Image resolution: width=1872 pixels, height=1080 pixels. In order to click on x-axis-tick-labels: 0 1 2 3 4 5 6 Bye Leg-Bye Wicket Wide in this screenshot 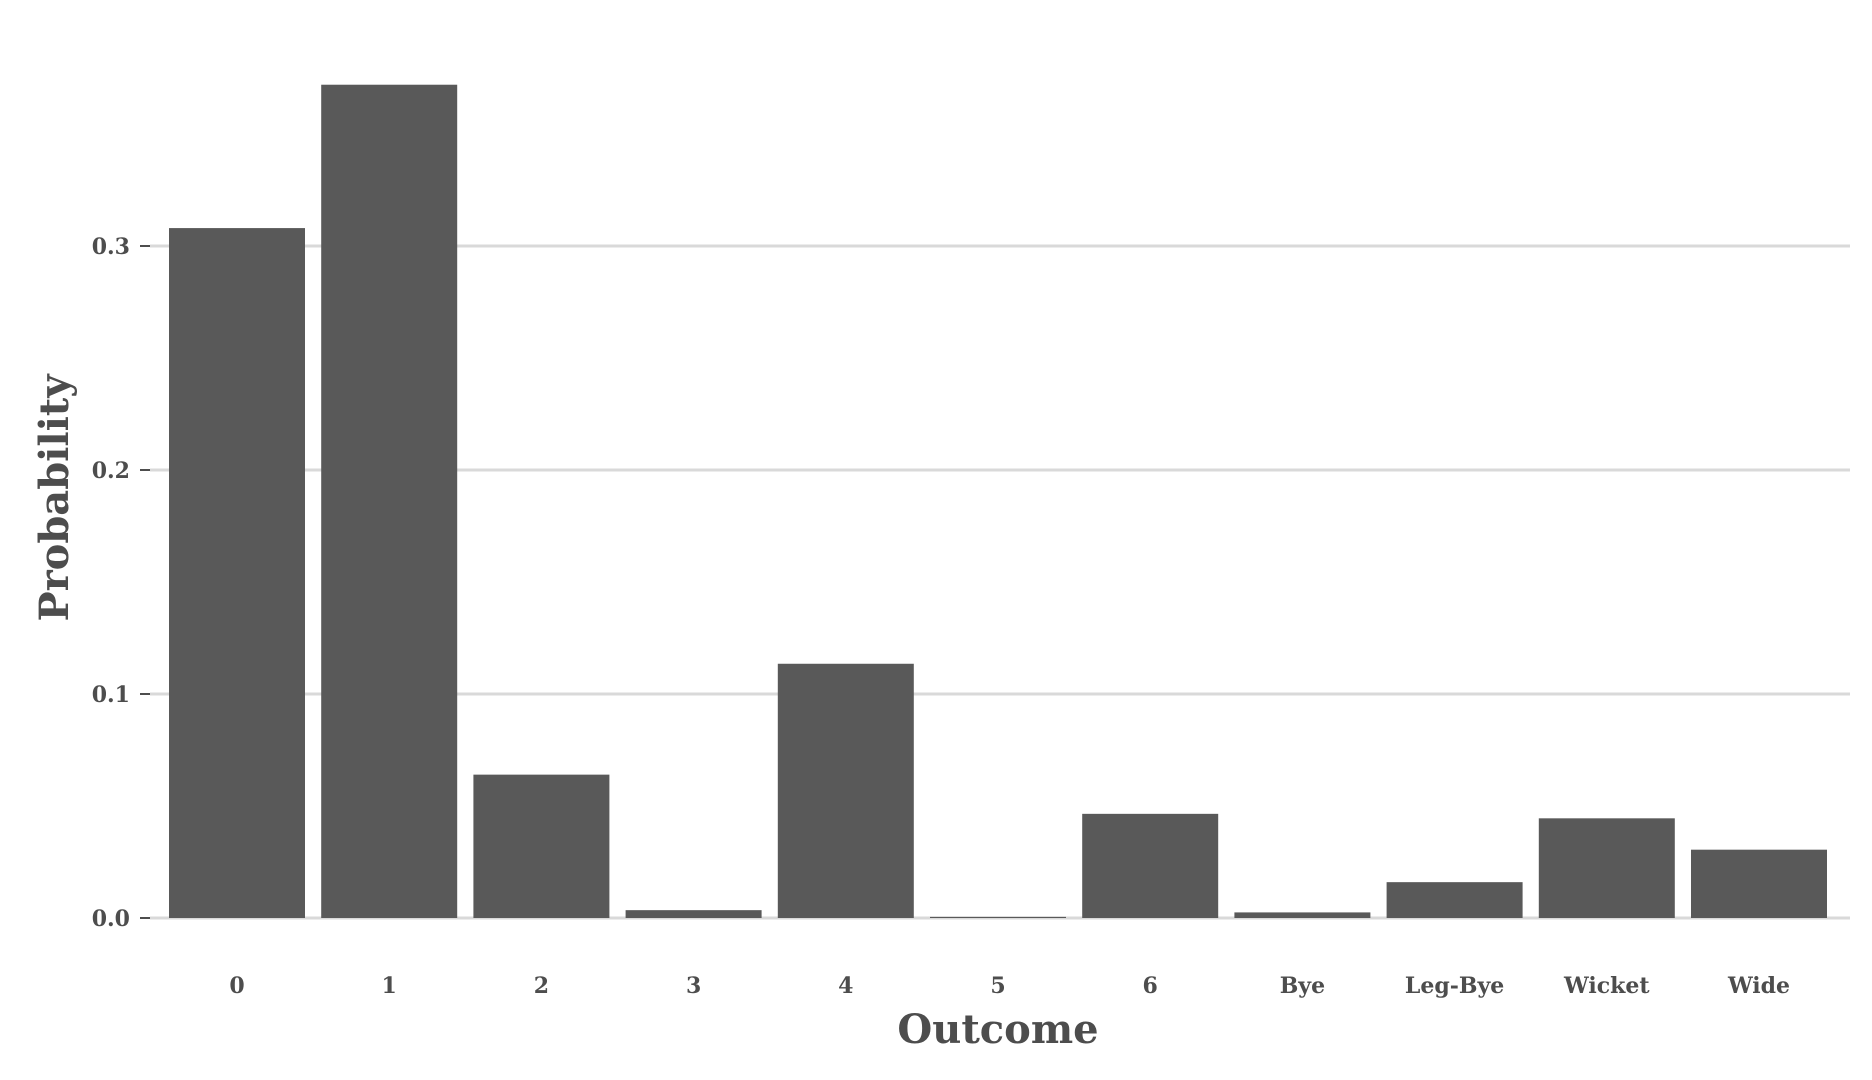, I will do `click(1009, 986)`.